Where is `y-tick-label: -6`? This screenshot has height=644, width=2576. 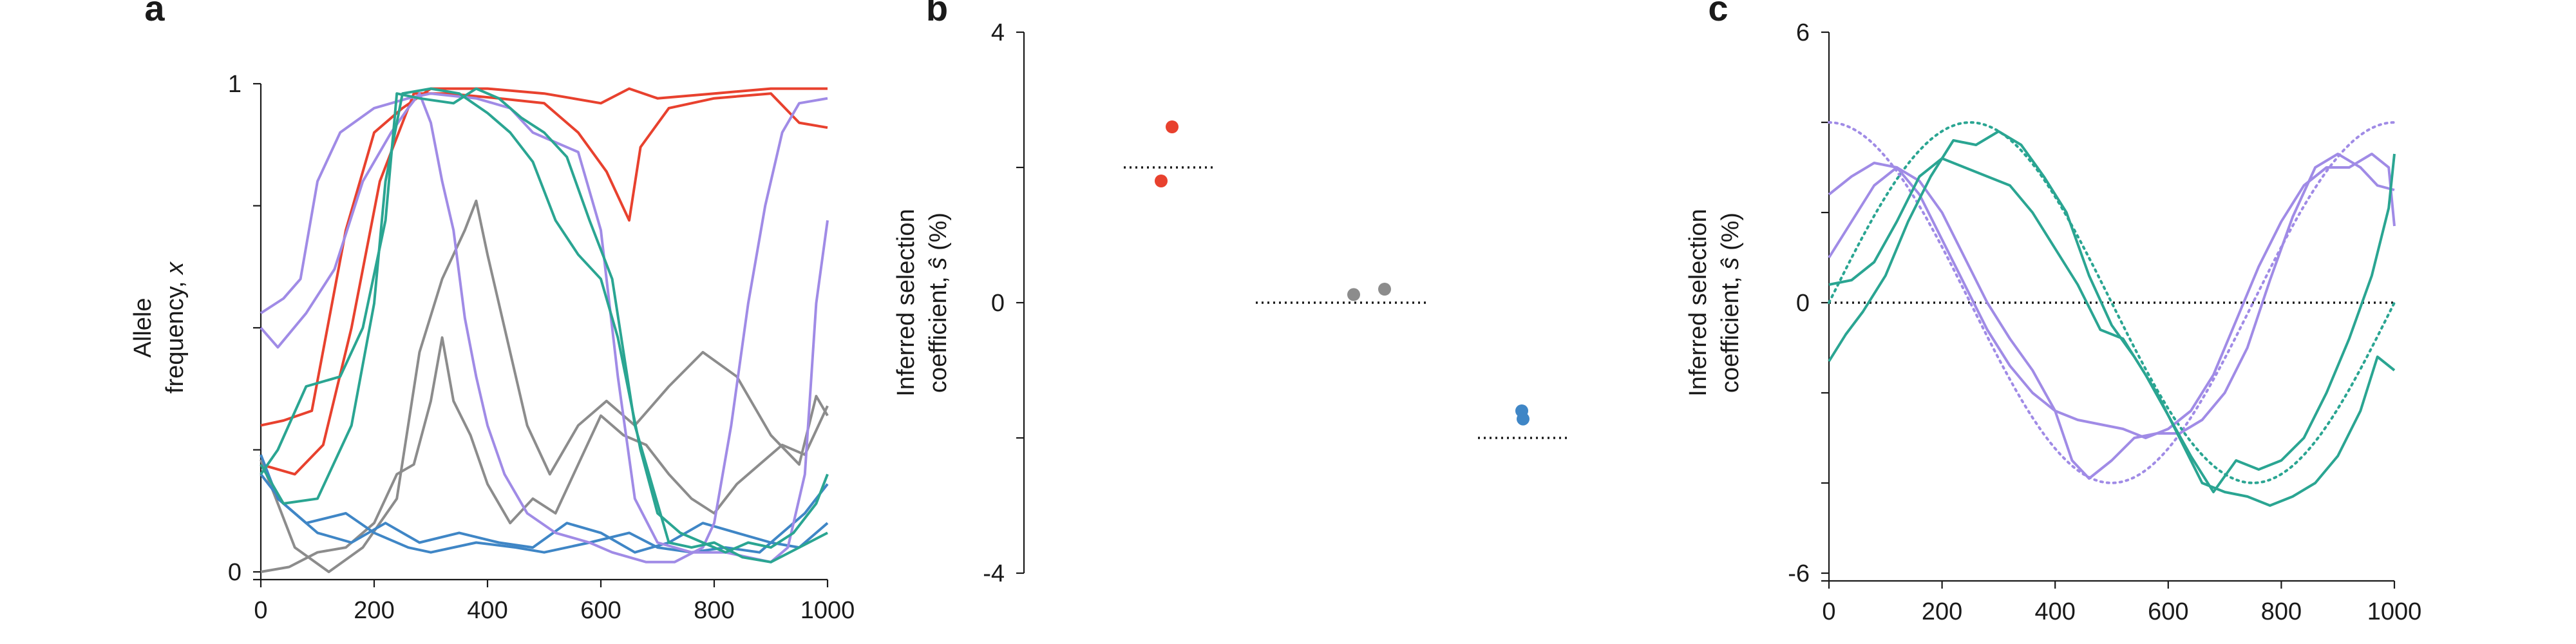 y-tick-label: -6 is located at coordinates (1799, 573).